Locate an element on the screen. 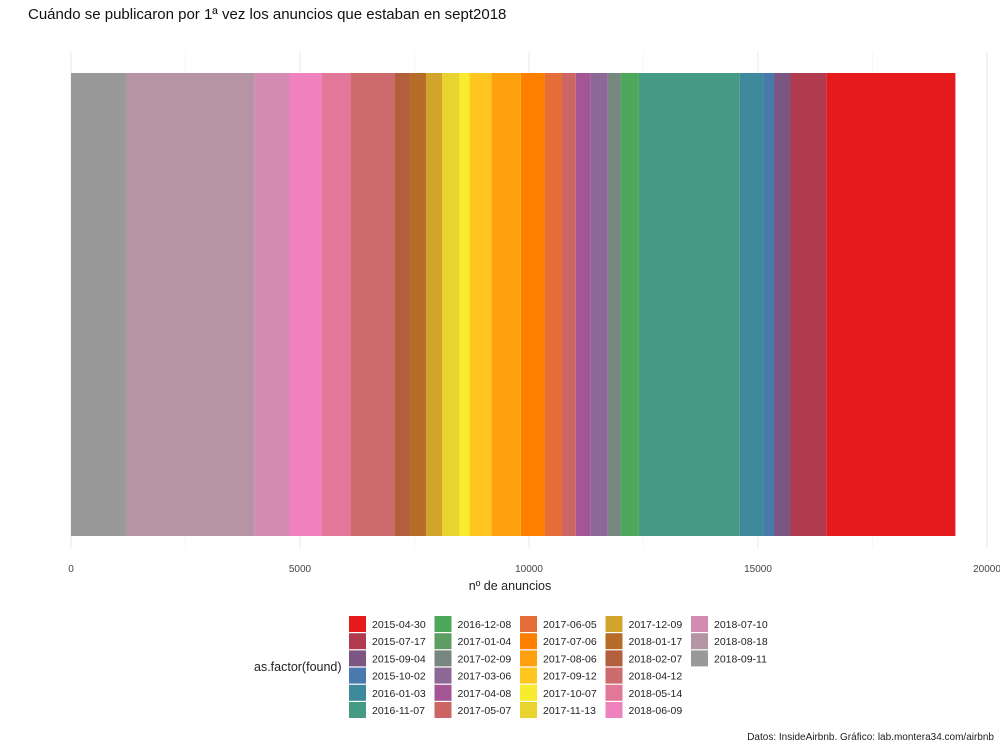 The width and height of the screenshot is (1000, 750). x-tick-label: 5000 is located at coordinates (300, 569).